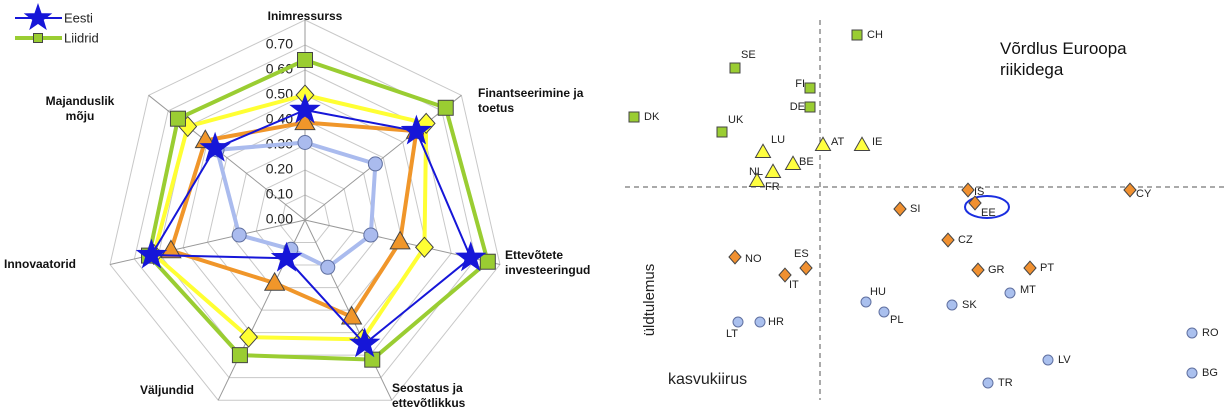 The width and height of the screenshot is (1225, 410). What do you see at coordinates (429, 395) in the screenshot?
I see `axis-label: Seostatus ja ettevõtlikkus` at bounding box center [429, 395].